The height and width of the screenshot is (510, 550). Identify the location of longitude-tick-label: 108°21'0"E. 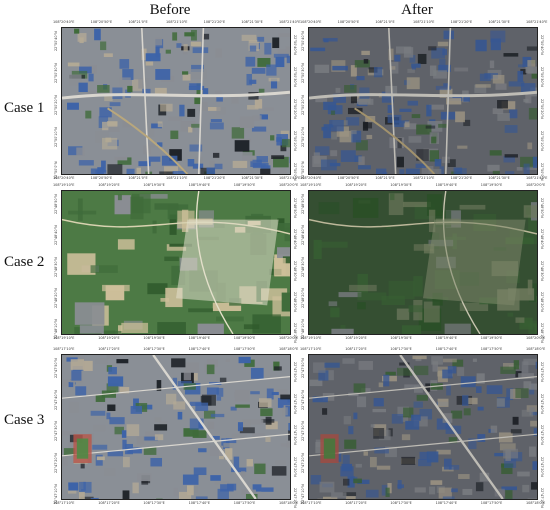
(385, 178).